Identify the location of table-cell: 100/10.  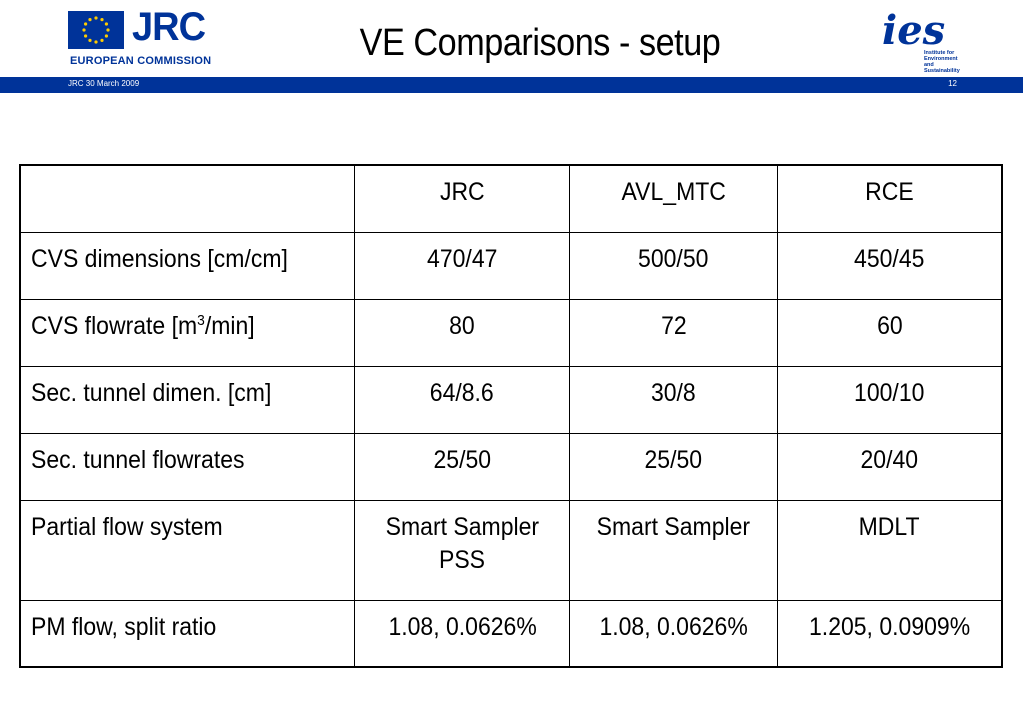
(889, 399).